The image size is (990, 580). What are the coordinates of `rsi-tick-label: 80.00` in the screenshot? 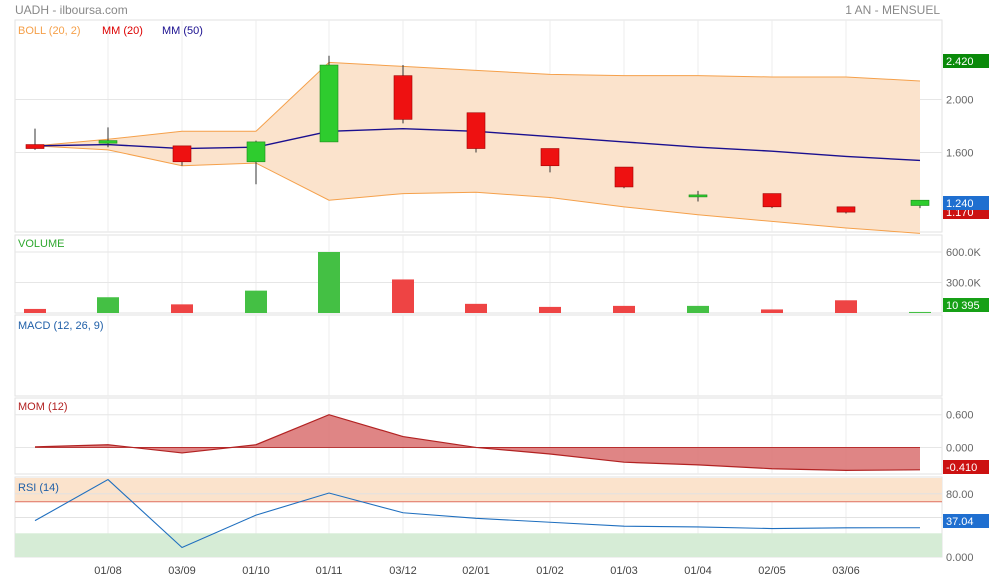 It's located at (960, 495).